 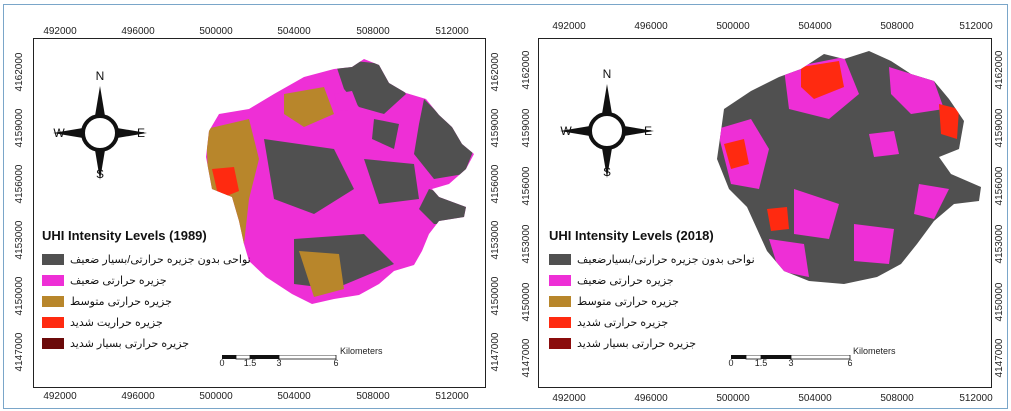 I want to click on legend-label: جزیره حراریت شدید, so click(x=116, y=323).